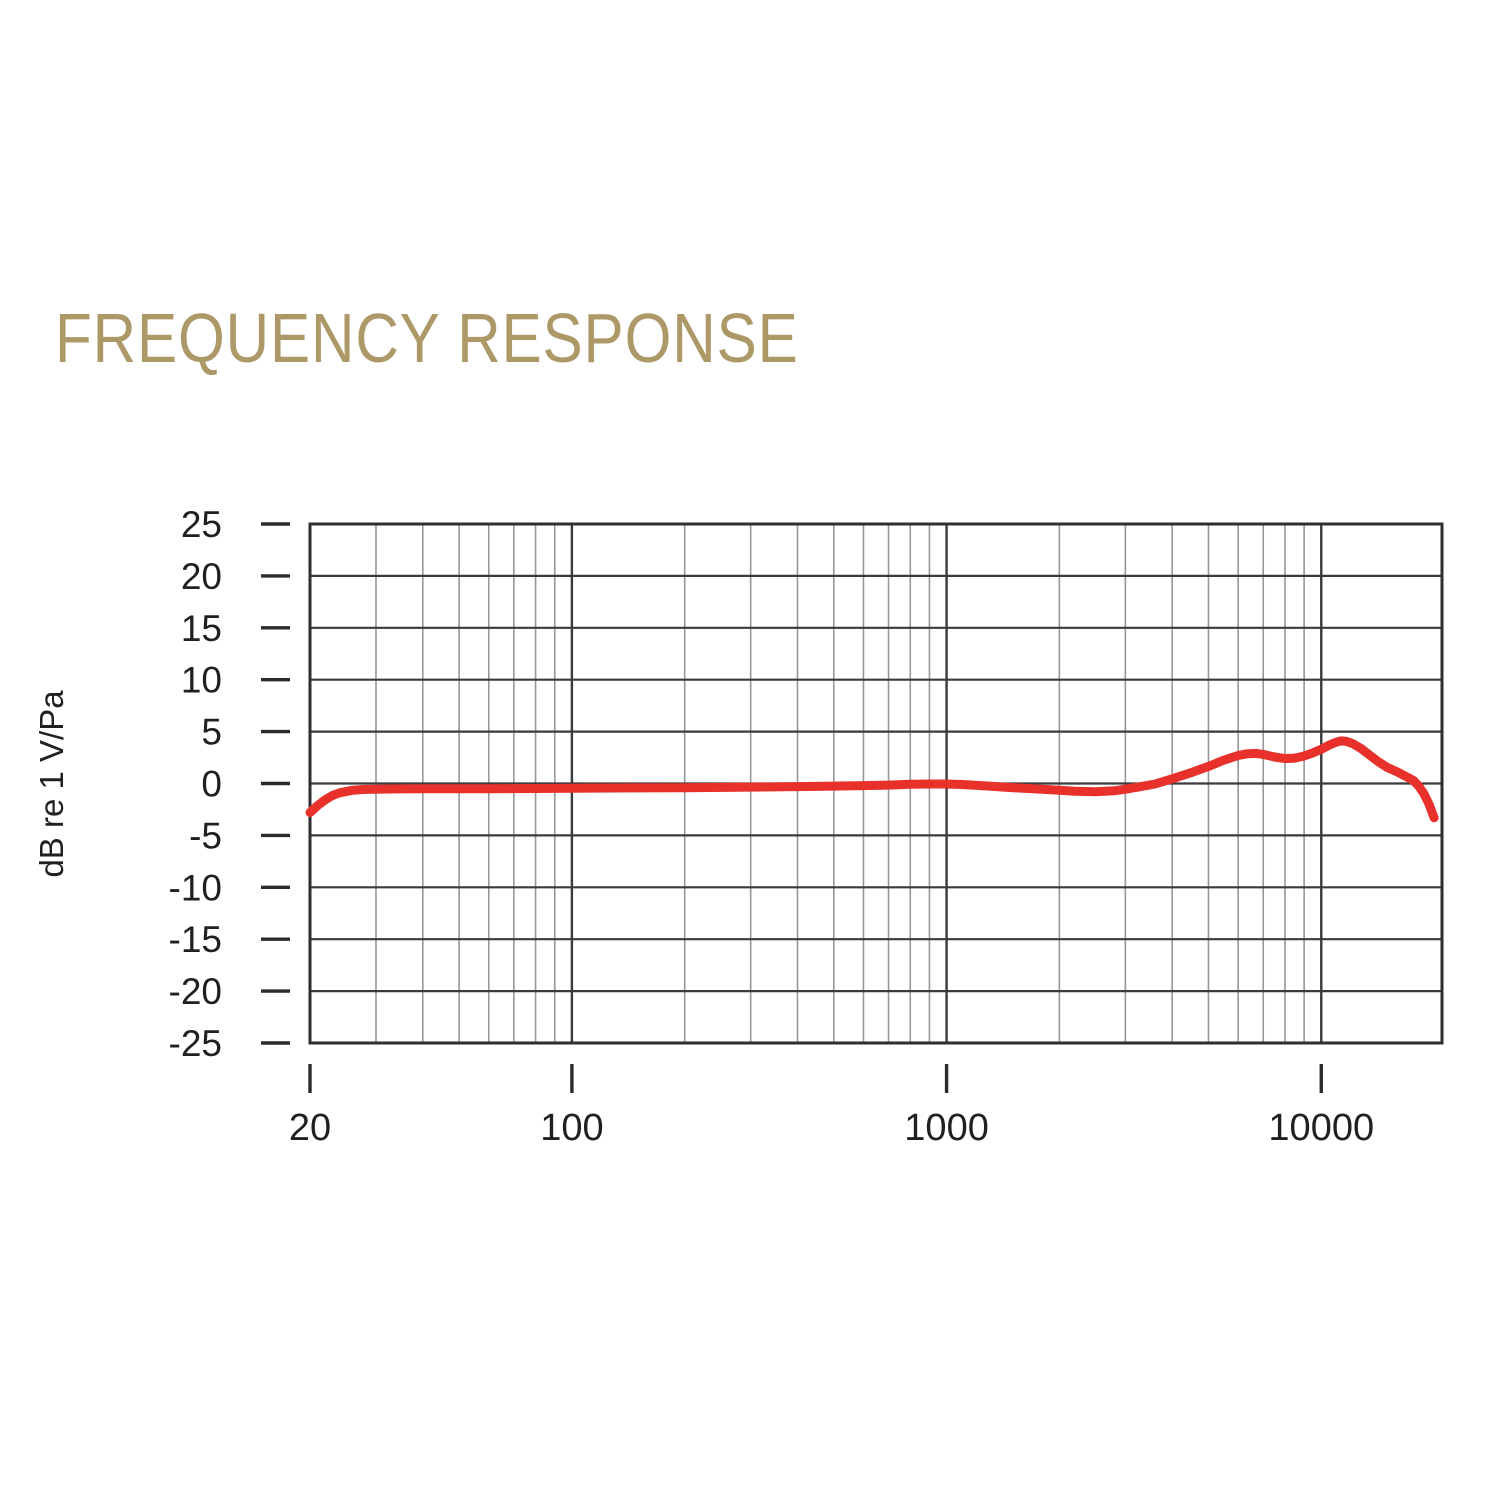 This screenshot has height=1500, width=1500. I want to click on y-tick-label: -20, so click(195, 991).